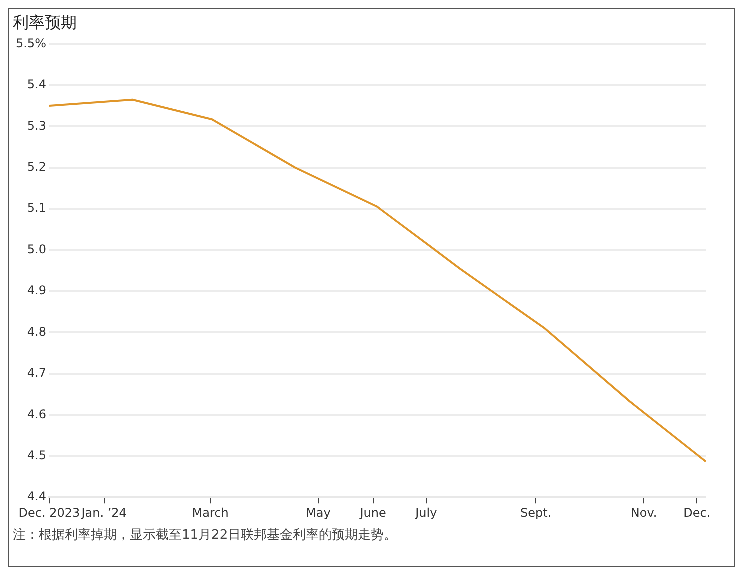 The height and width of the screenshot is (575, 743). Describe the element at coordinates (426, 513) in the screenshot. I see `x-tick-label: July` at that location.